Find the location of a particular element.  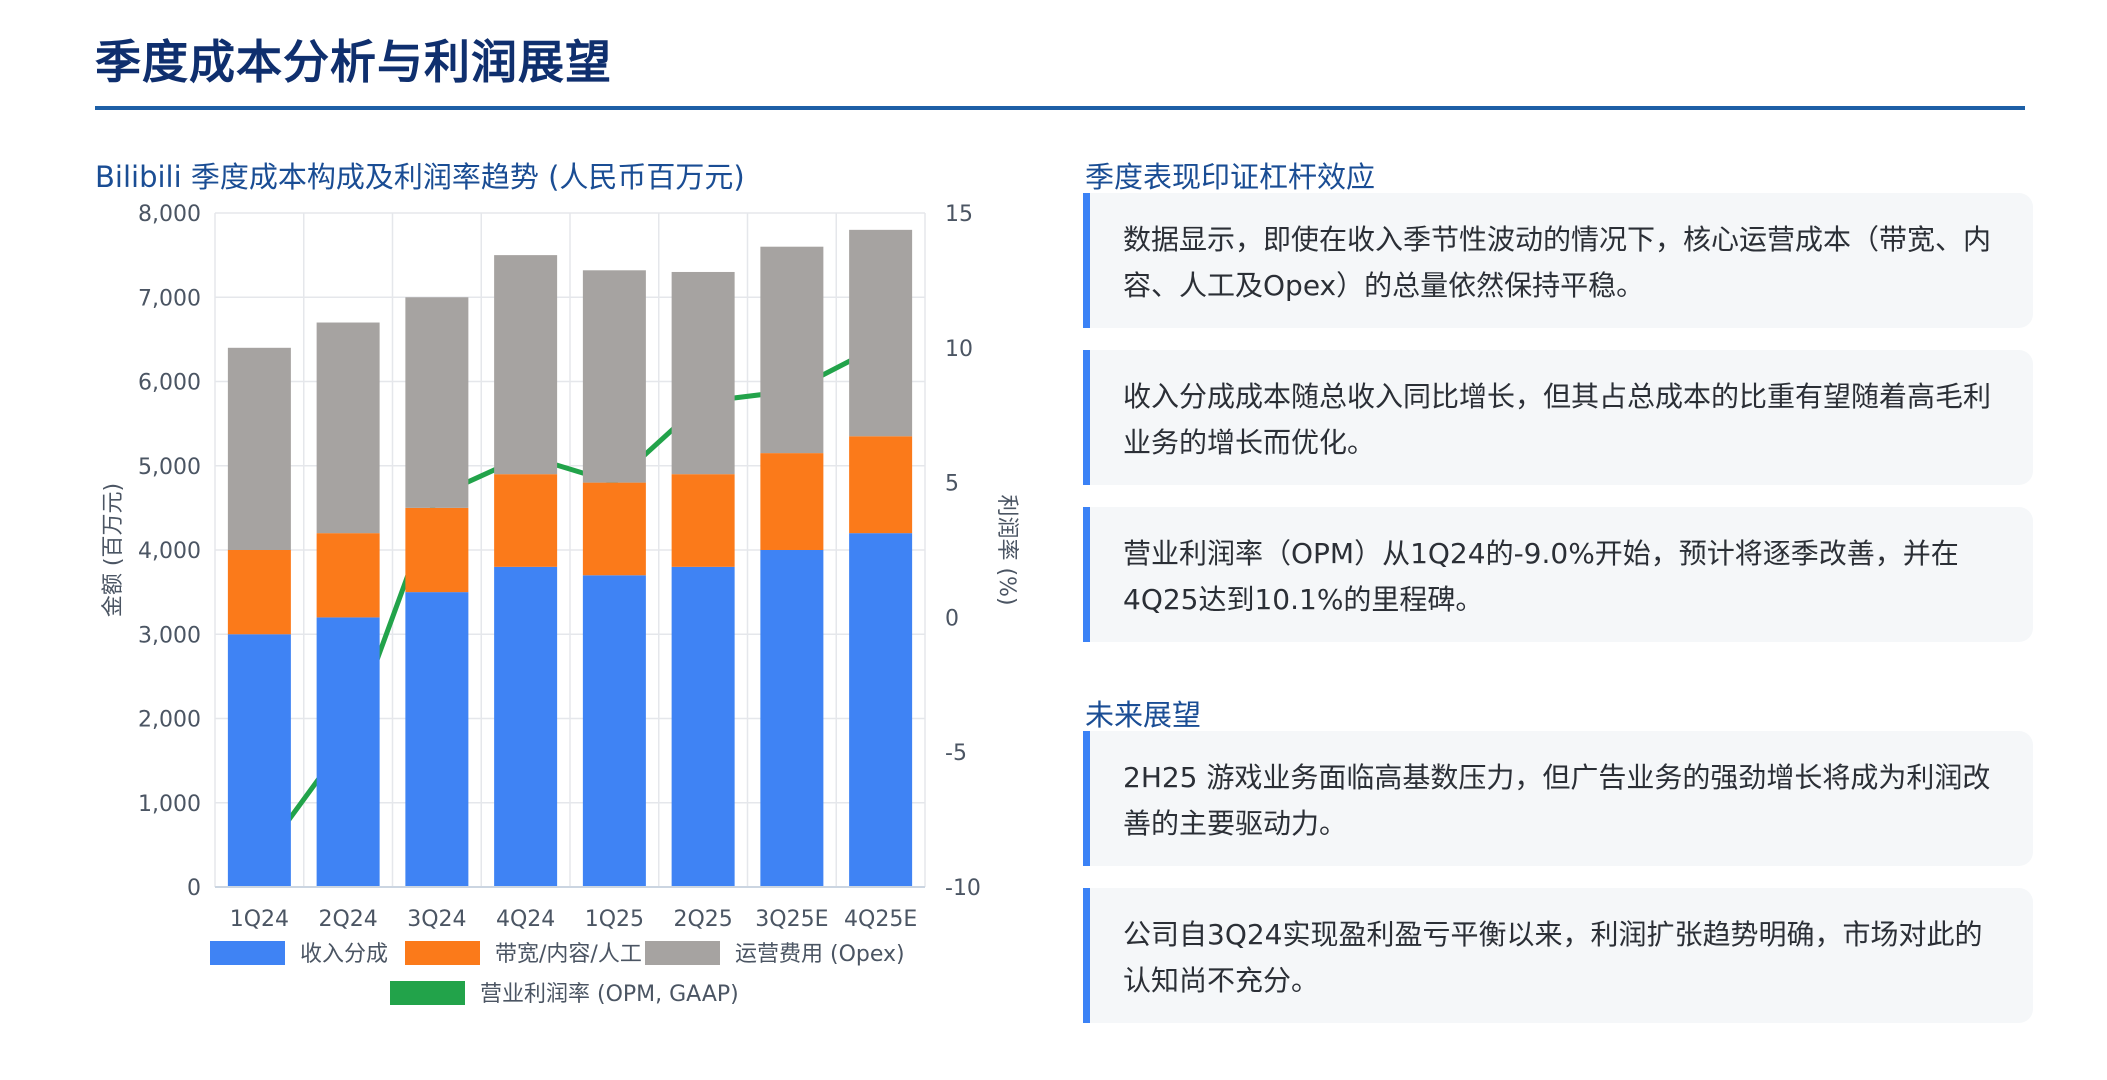

x-tick-label: 1Q25 is located at coordinates (614, 919).